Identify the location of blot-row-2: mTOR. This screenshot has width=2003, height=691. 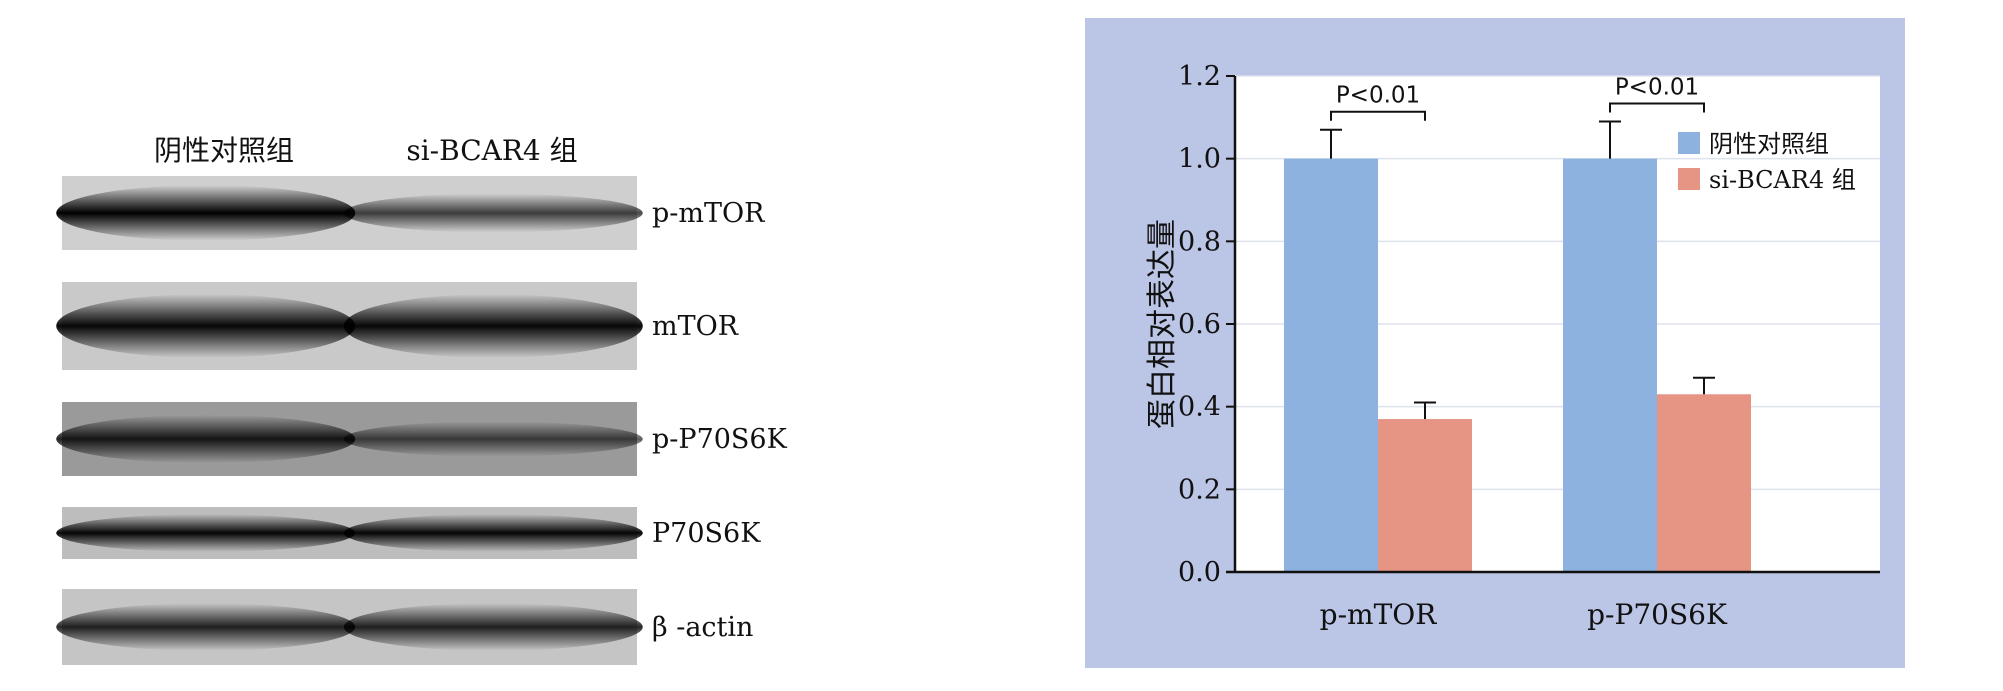
(397, 326).